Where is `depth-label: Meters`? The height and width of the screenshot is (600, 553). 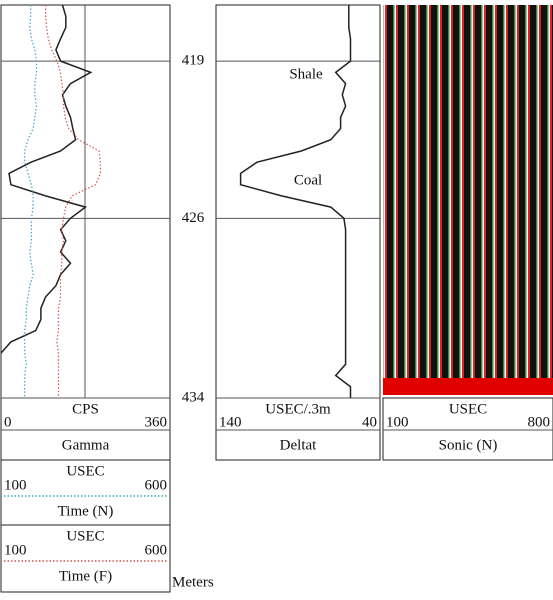 depth-label: Meters is located at coordinates (193, 582).